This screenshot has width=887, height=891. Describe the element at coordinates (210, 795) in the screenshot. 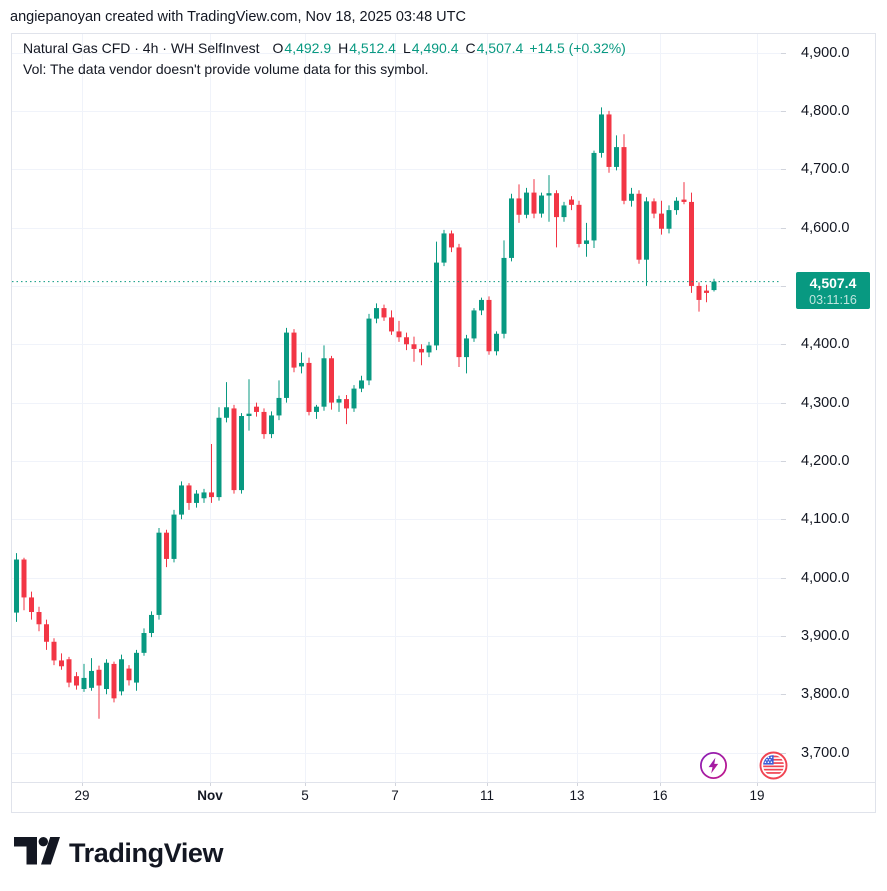

I see `time-axis-label: Nov` at that location.